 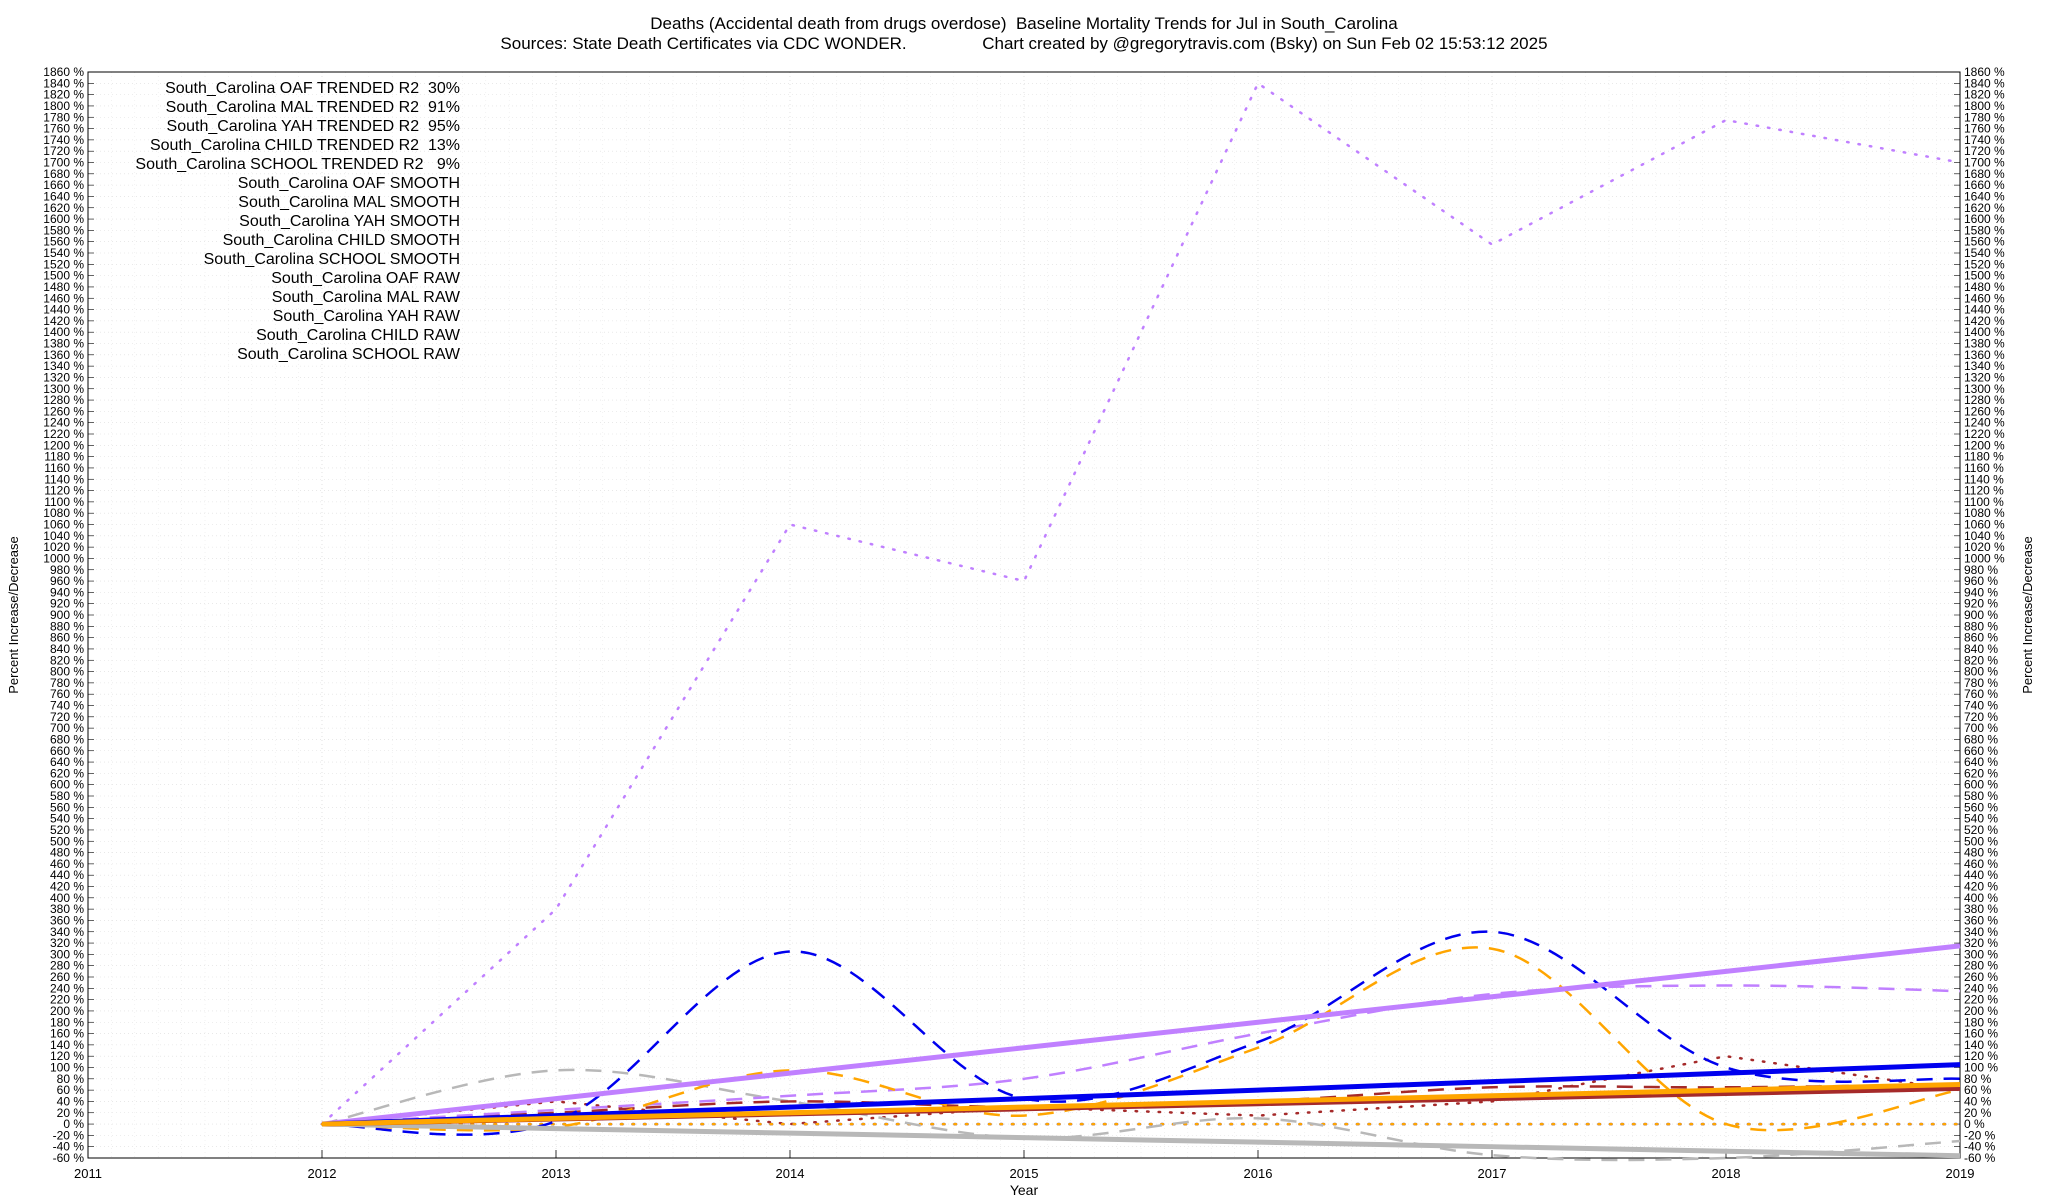 What do you see at coordinates (1984, 491) in the screenshot?
I see `y-tick-label-right: 1120 %` at bounding box center [1984, 491].